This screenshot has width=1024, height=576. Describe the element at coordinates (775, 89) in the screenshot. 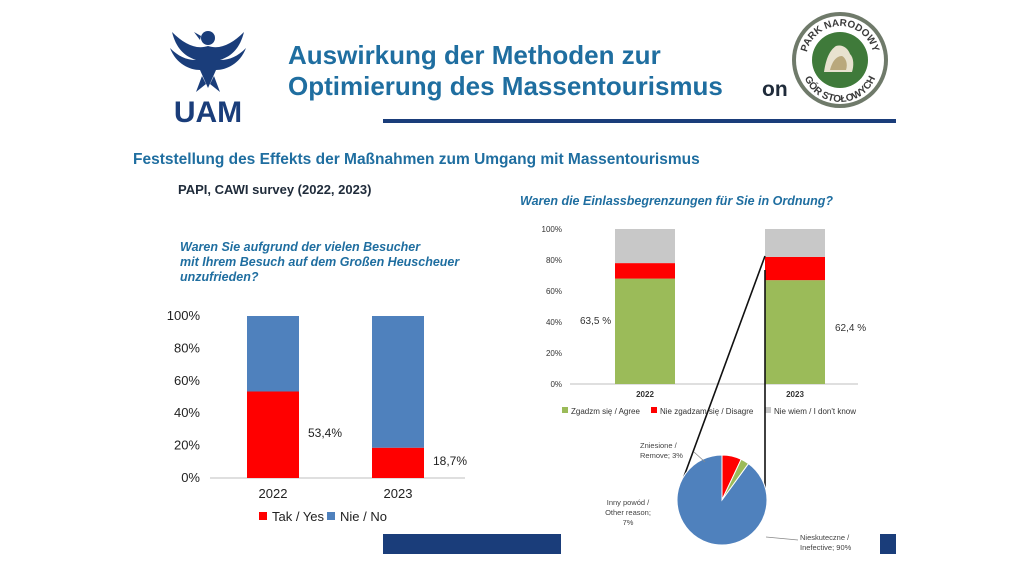

I see `title-tail: on` at that location.